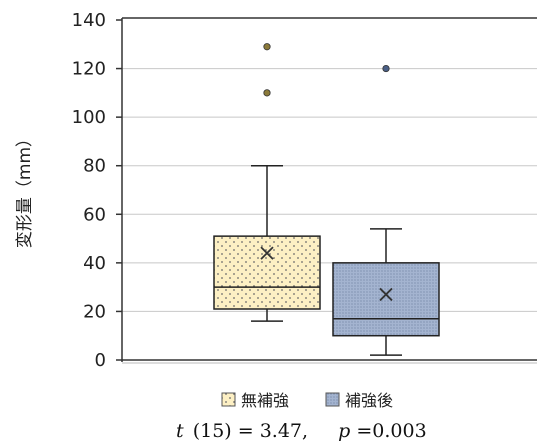 The width and height of the screenshot is (537, 447). I want to click on y-tick-label-60: 60, so click(94, 214).